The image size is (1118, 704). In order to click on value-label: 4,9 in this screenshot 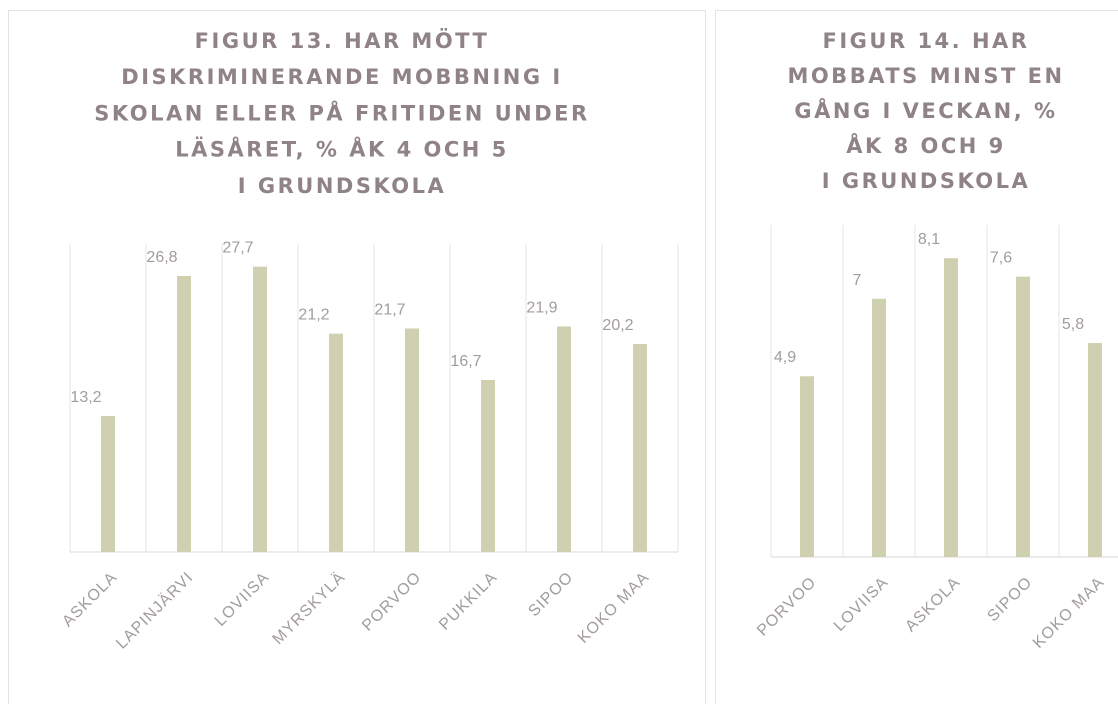, I will do `click(785, 357)`.